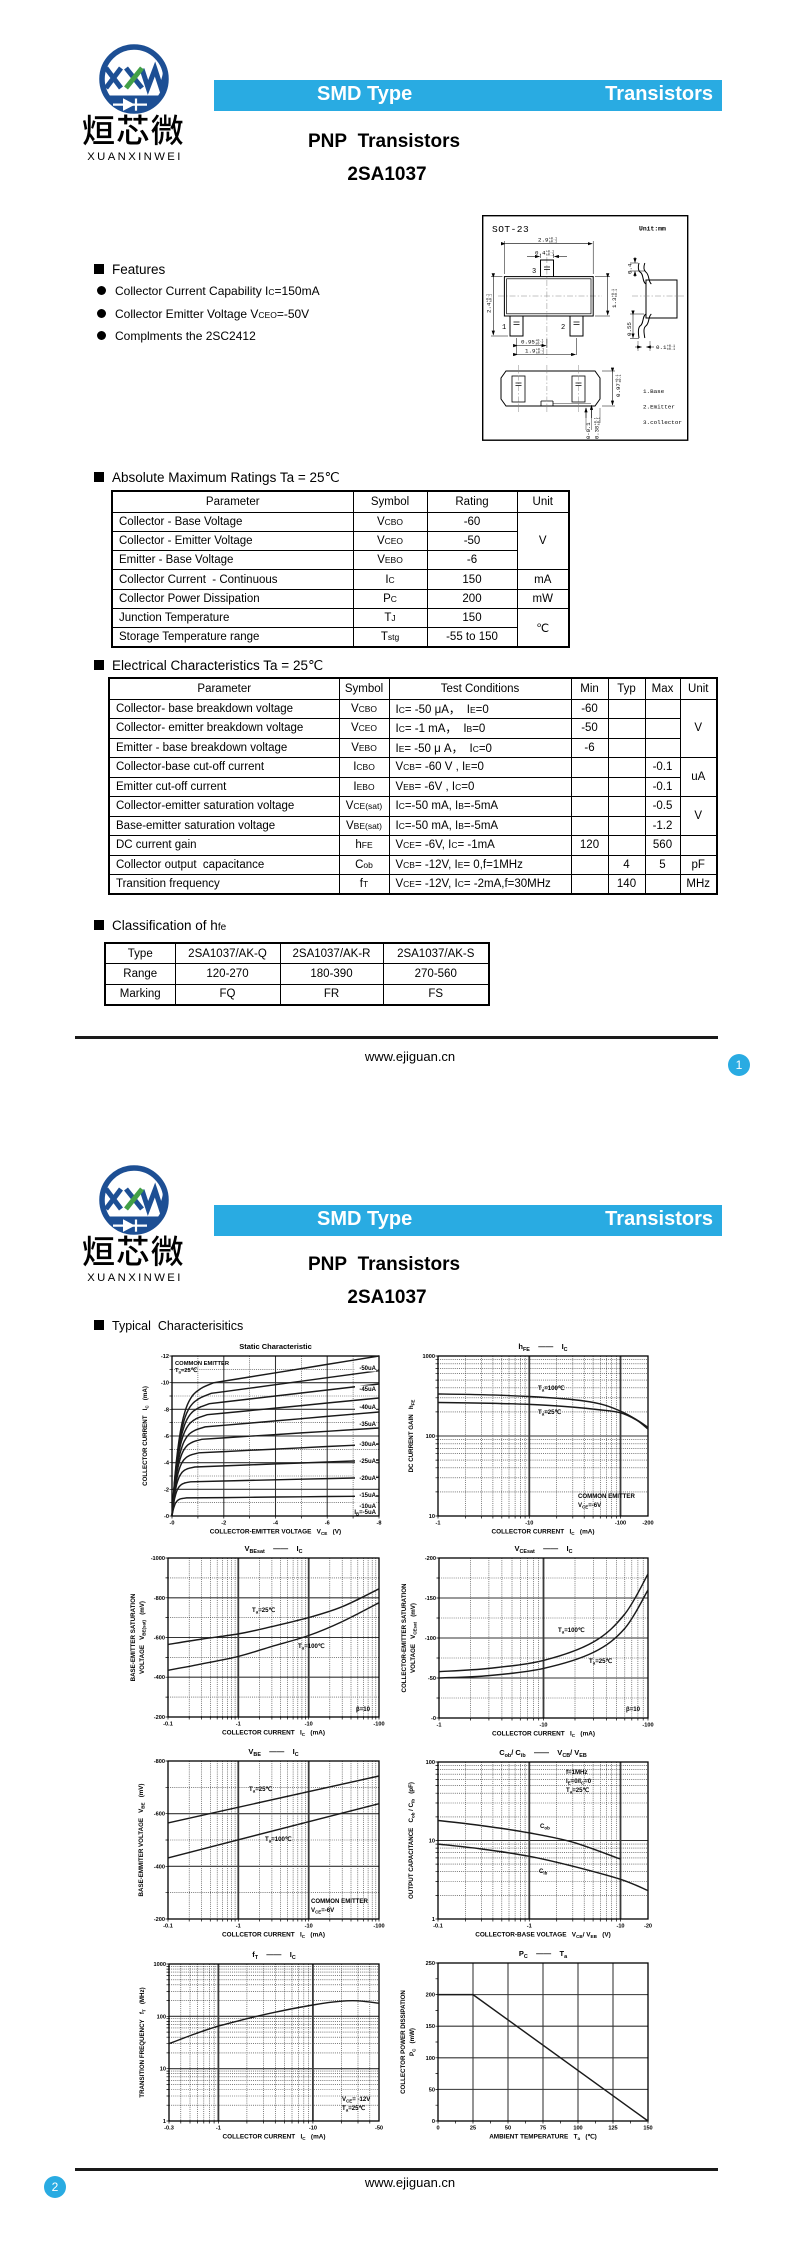  Describe the element at coordinates (543, 2129) in the screenshot. I see `svg-text: 75` at that location.